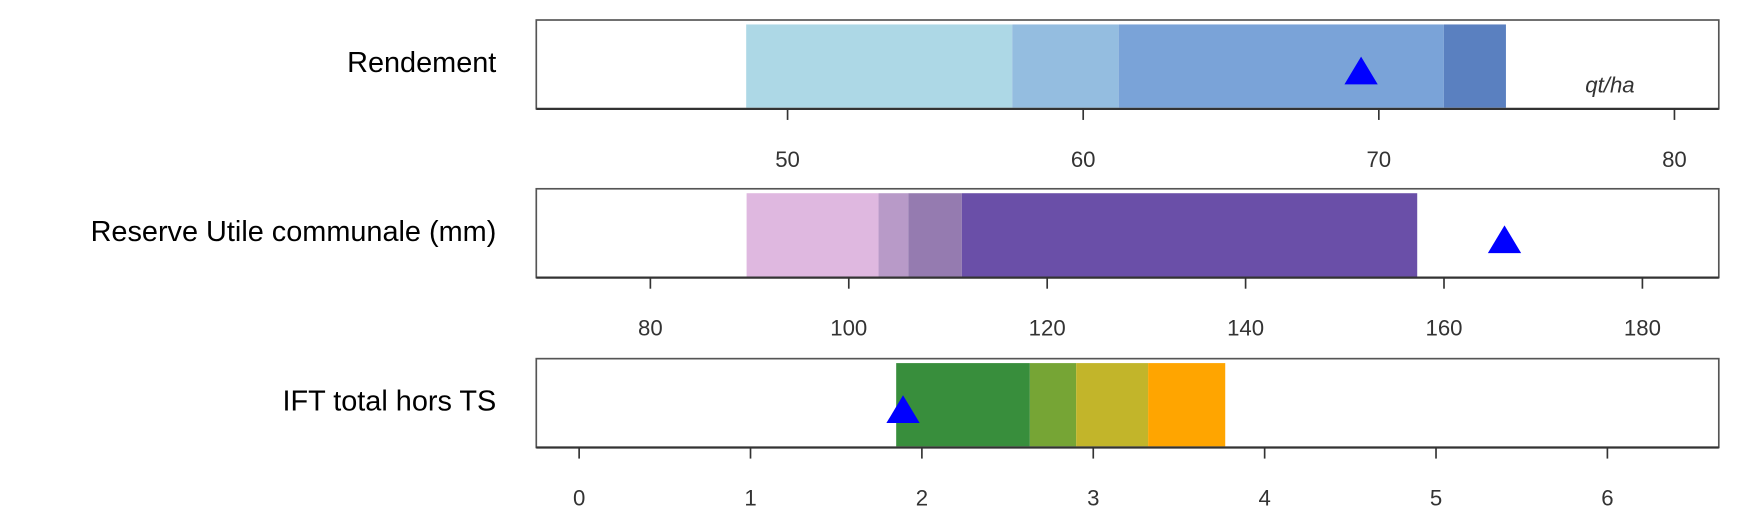 The image size is (1741, 528). Describe the element at coordinates (1436, 498) in the screenshot. I see `x-tick-label: 5` at that location.